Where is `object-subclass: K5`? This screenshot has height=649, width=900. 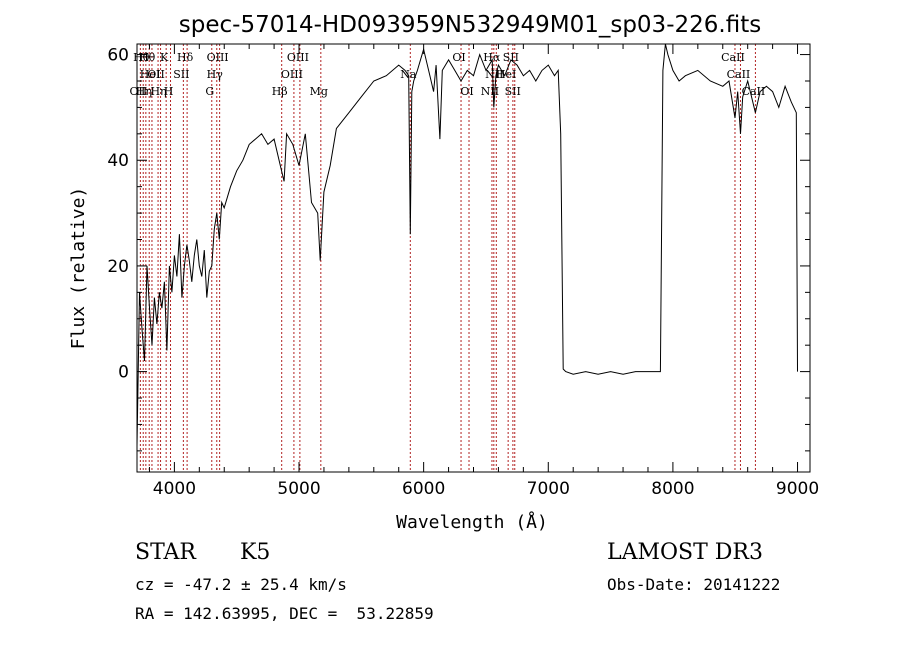 object-subclass: K5 is located at coordinates (255, 552).